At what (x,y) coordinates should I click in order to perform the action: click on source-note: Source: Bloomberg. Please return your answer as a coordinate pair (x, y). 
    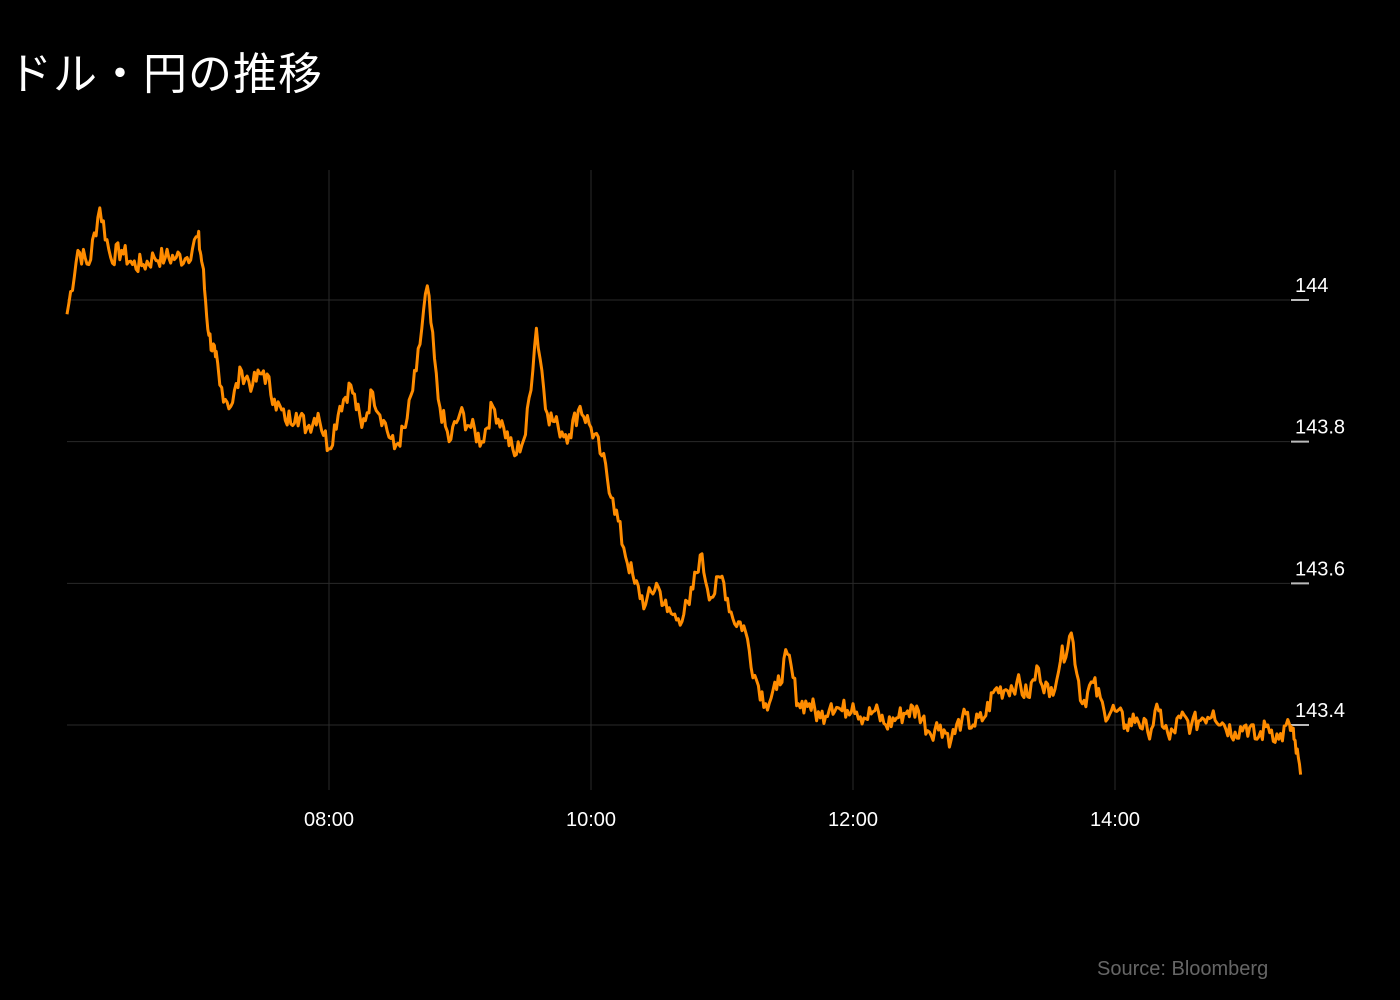
    Looking at the image, I should click on (1183, 969).